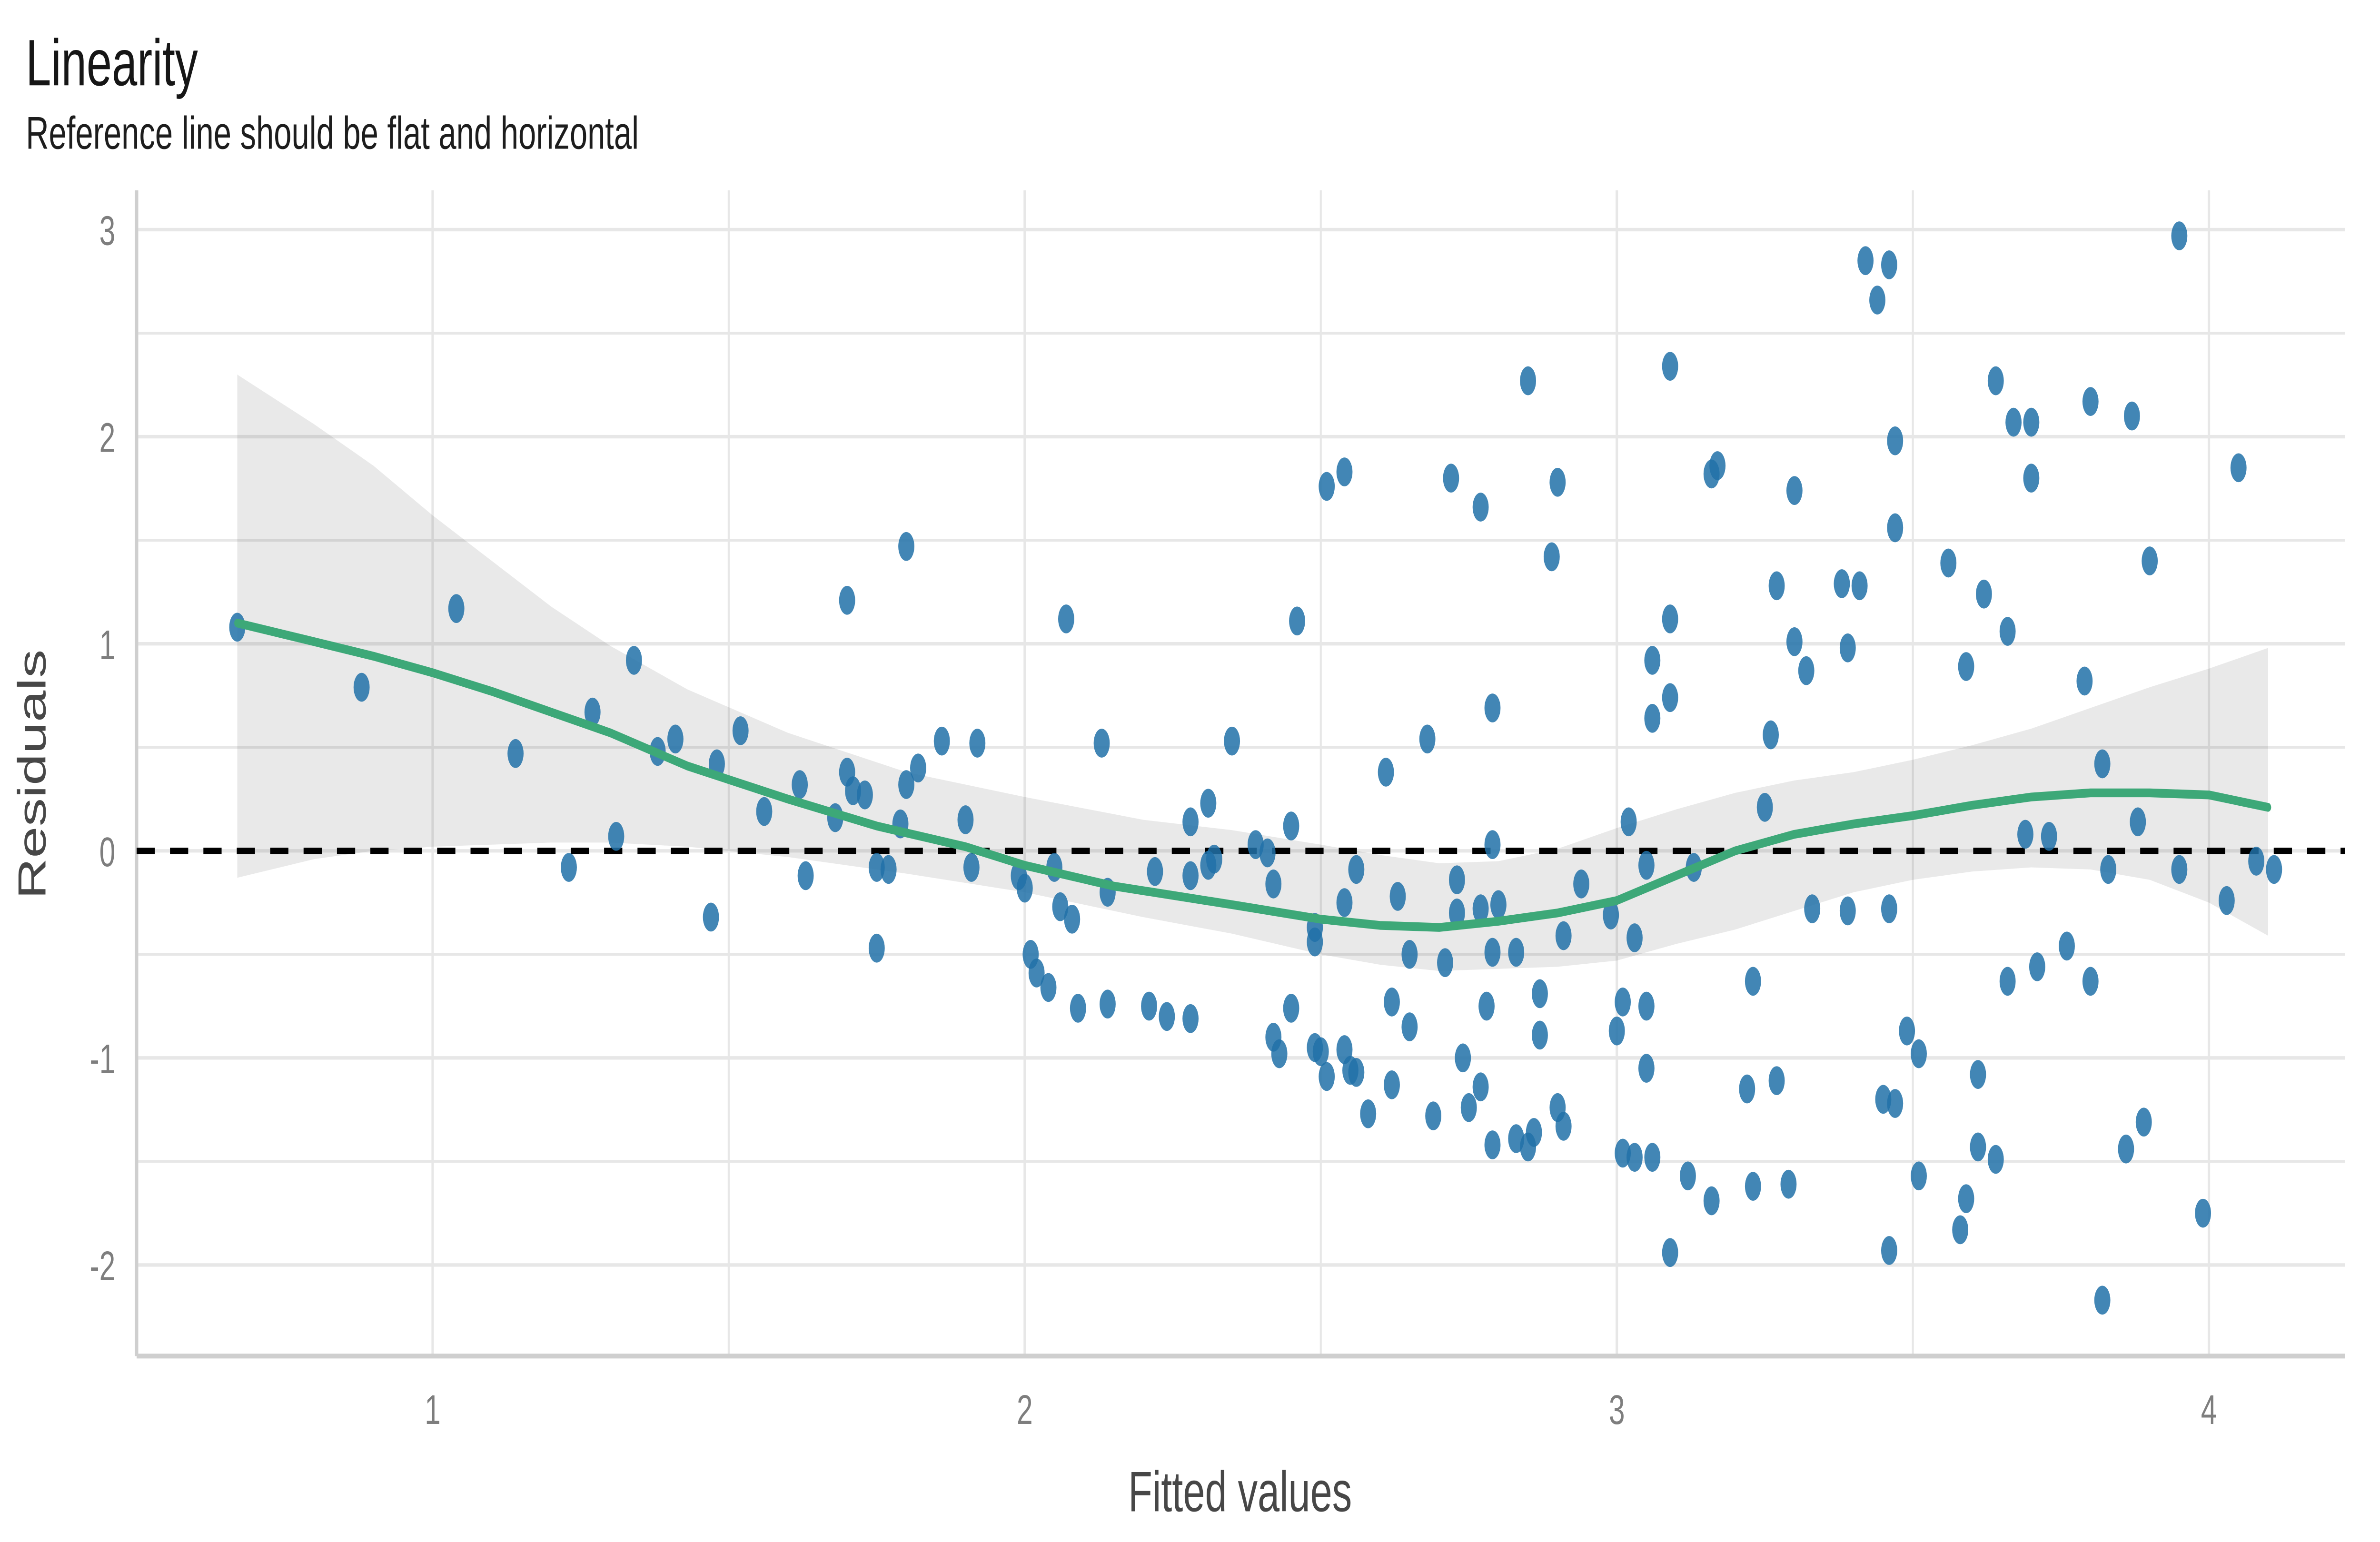 Image resolution: width=2380 pixels, height=1542 pixels. I want to click on x-tick-label: 4, so click(2209, 1409).